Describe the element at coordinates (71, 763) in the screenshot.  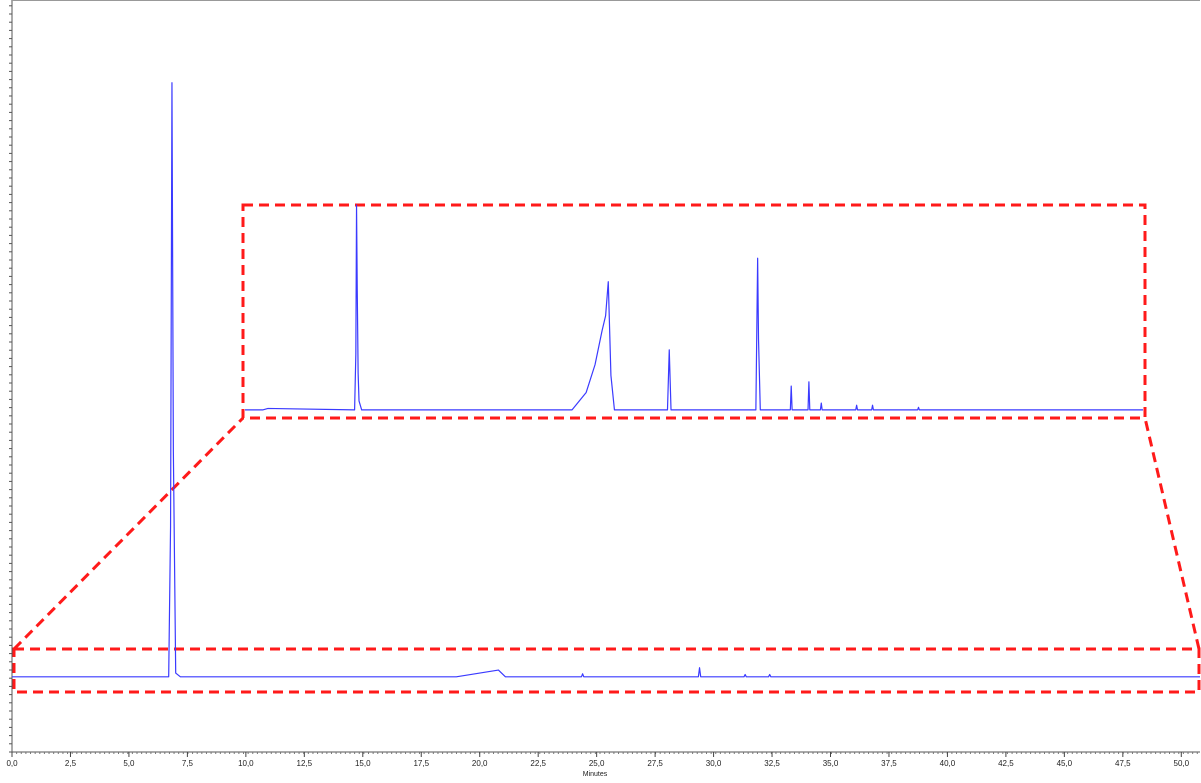
I see `x-tick-label: 2,5` at that location.